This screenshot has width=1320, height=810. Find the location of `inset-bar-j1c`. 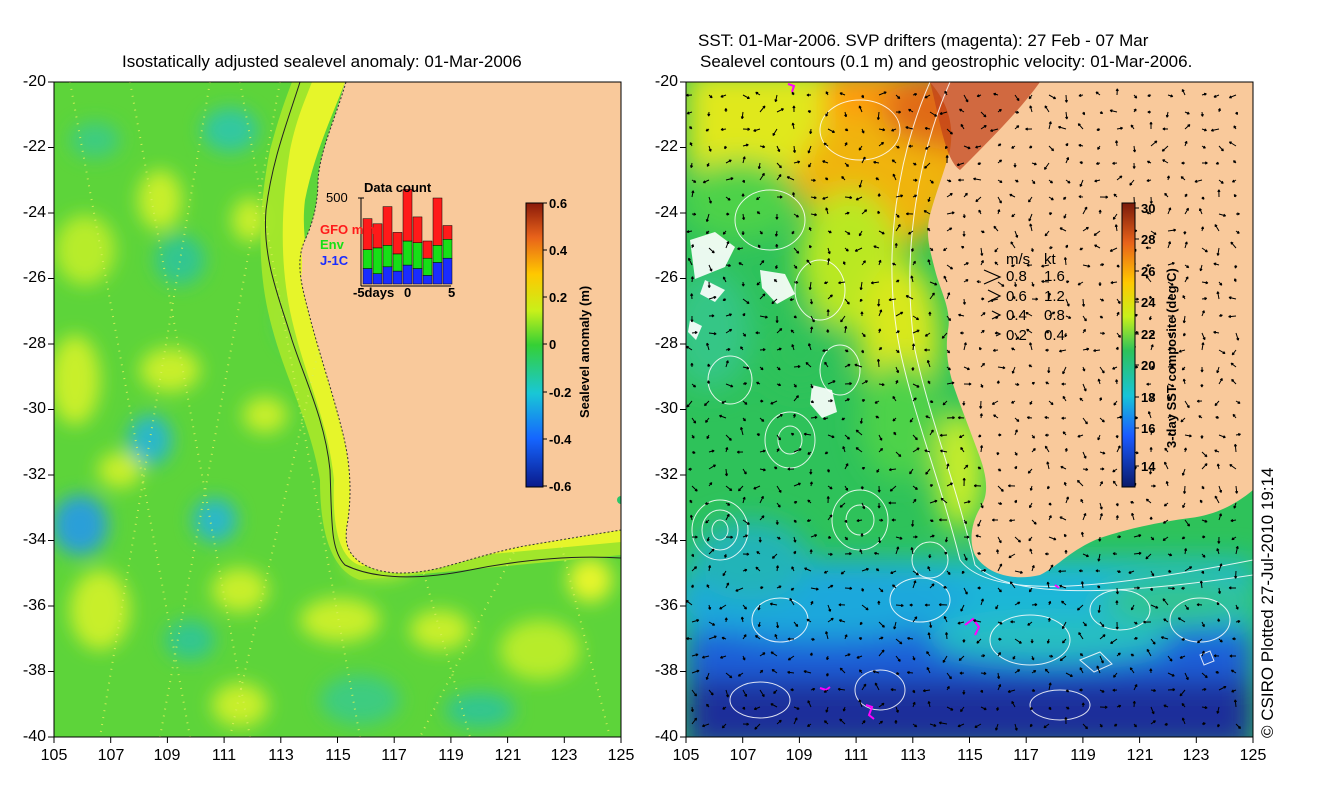

inset-bar-j1c is located at coordinates (437, 273).